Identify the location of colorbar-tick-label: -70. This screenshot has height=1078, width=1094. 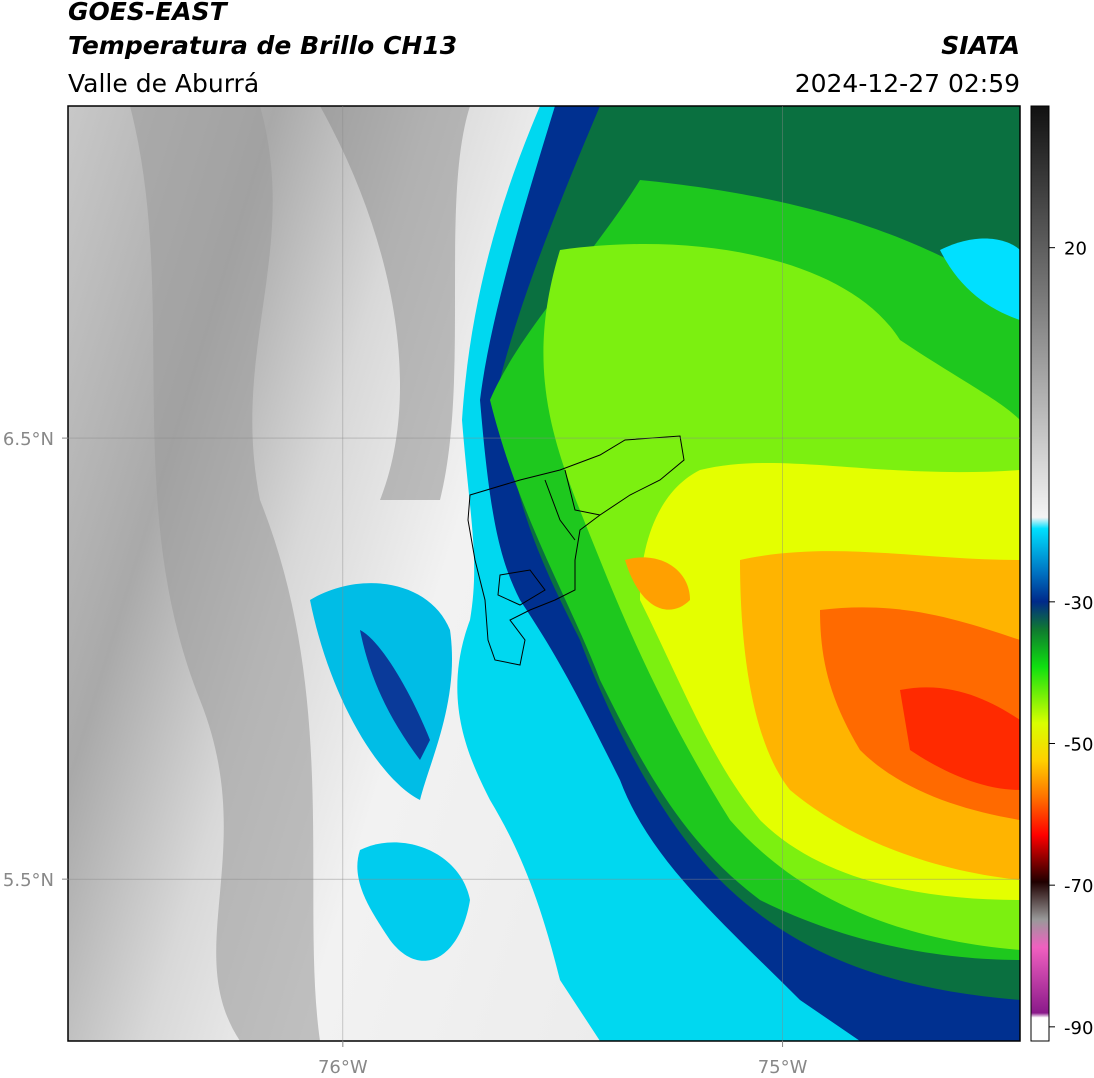
(1078, 886).